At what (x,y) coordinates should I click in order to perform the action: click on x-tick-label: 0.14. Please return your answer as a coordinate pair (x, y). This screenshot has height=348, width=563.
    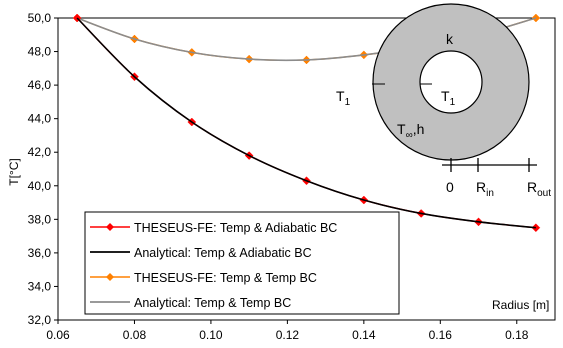
    Looking at the image, I should click on (364, 335).